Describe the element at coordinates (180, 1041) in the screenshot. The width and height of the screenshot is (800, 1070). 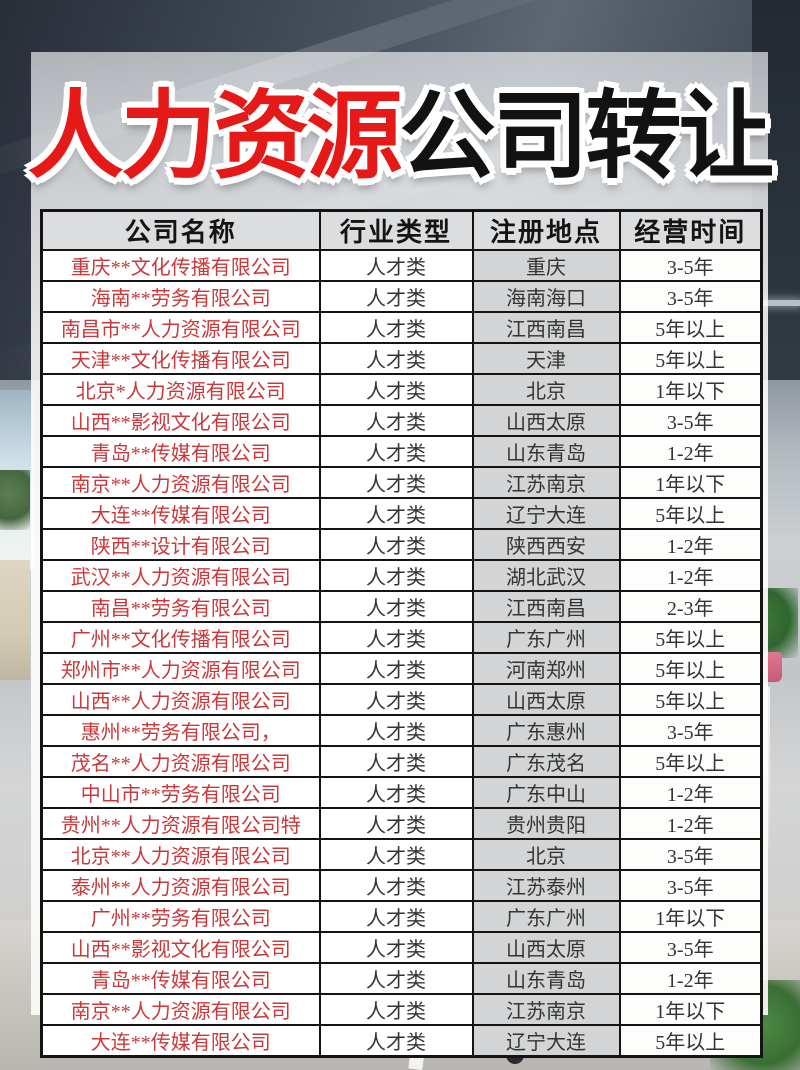
I see `cell-company-name: 大连**传媒有限公司` at that location.